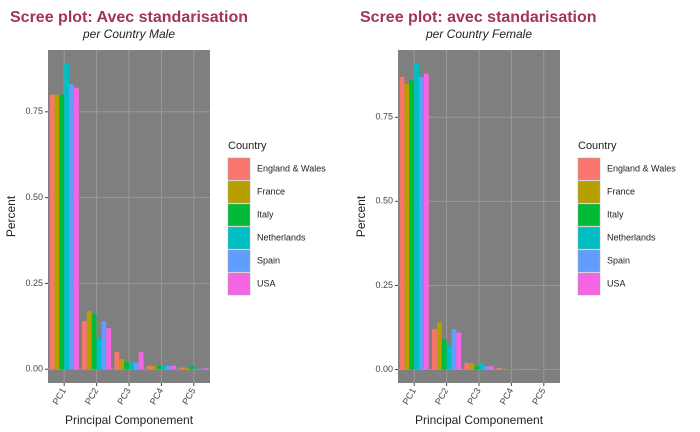  I want to click on chart-title: Scree plot: Avec standarisation, so click(129, 17).